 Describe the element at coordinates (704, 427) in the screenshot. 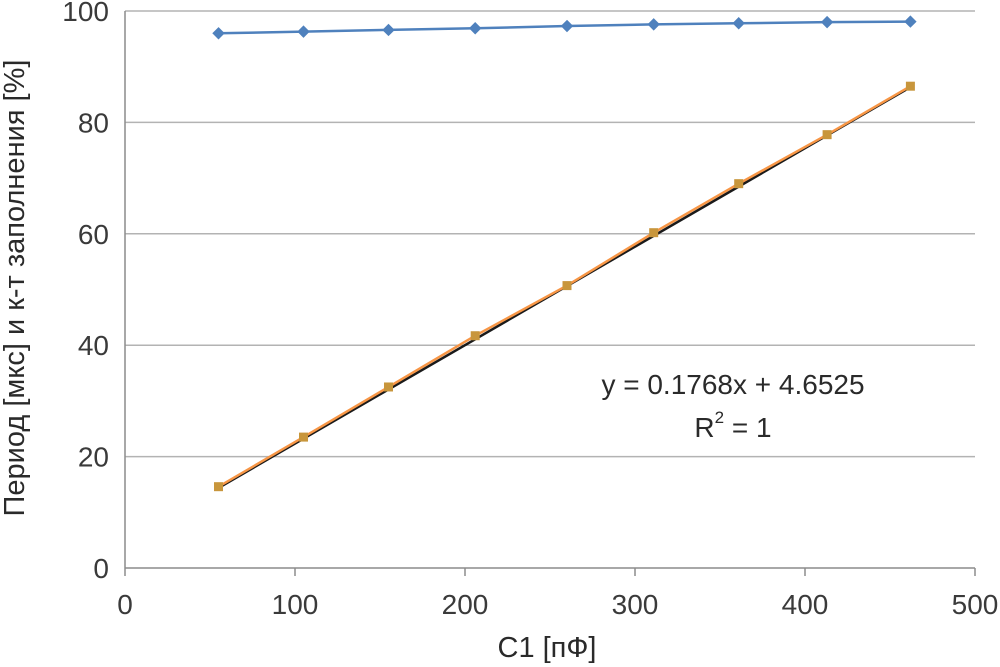

I see `r-squared-symbol: R` at that location.